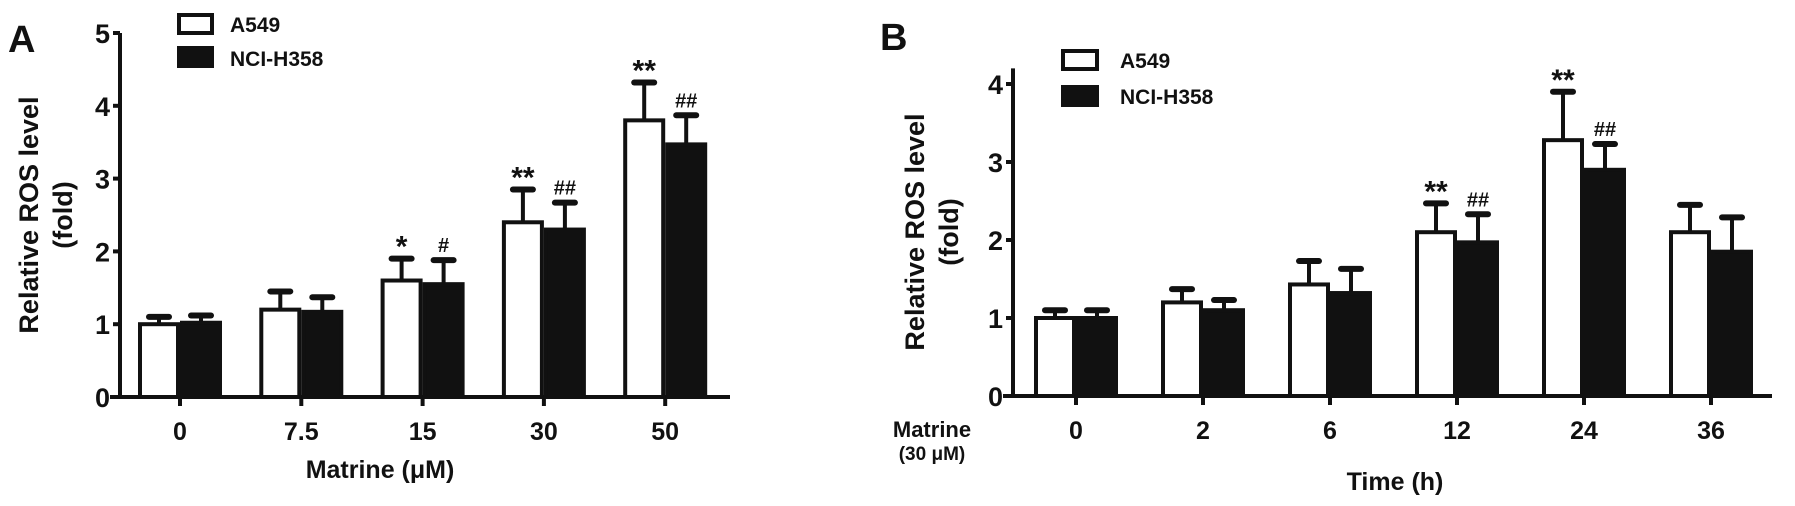 Image resolution: width=1795 pixels, height=506 pixels. I want to click on significance-star: *, so click(402, 247).